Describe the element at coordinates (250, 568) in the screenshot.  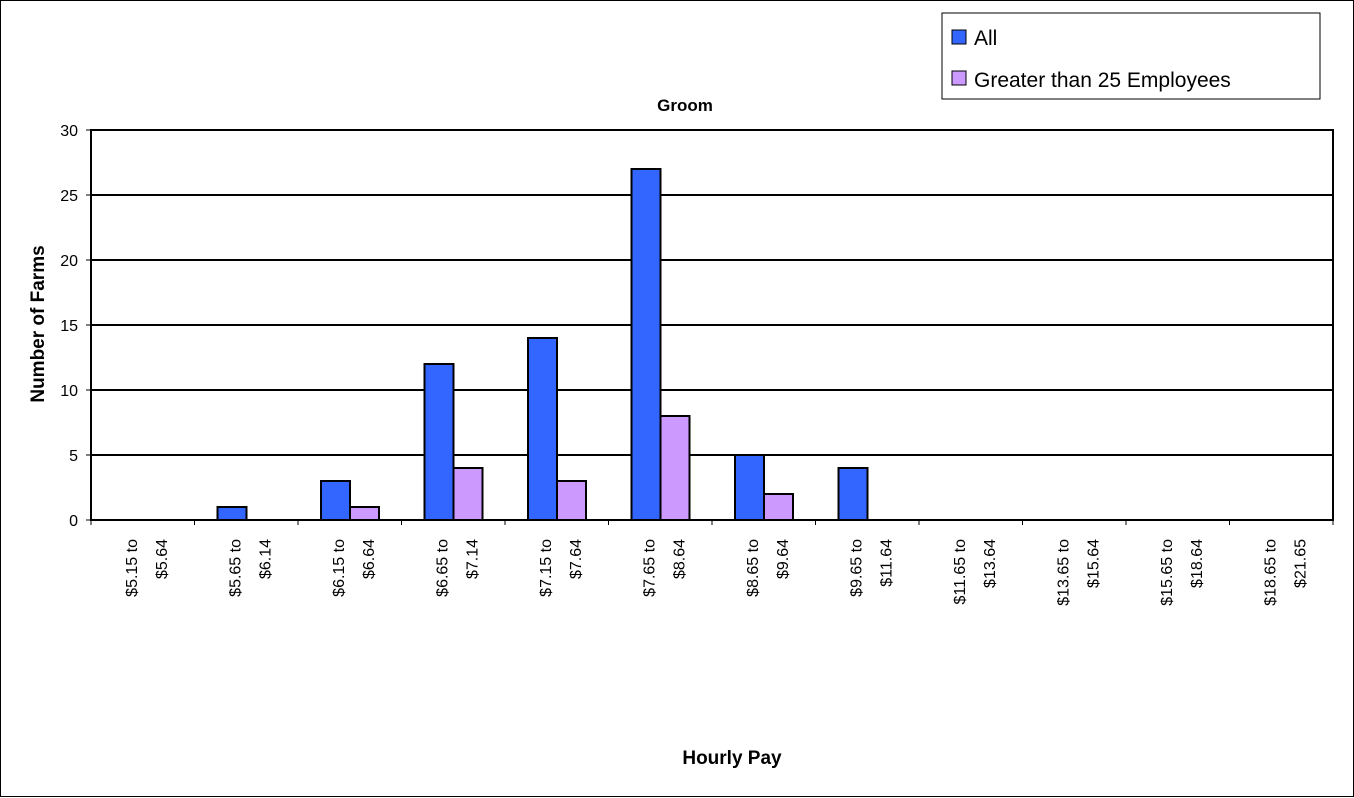
I see `x-tick-label: $5.65 to $6.14` at that location.